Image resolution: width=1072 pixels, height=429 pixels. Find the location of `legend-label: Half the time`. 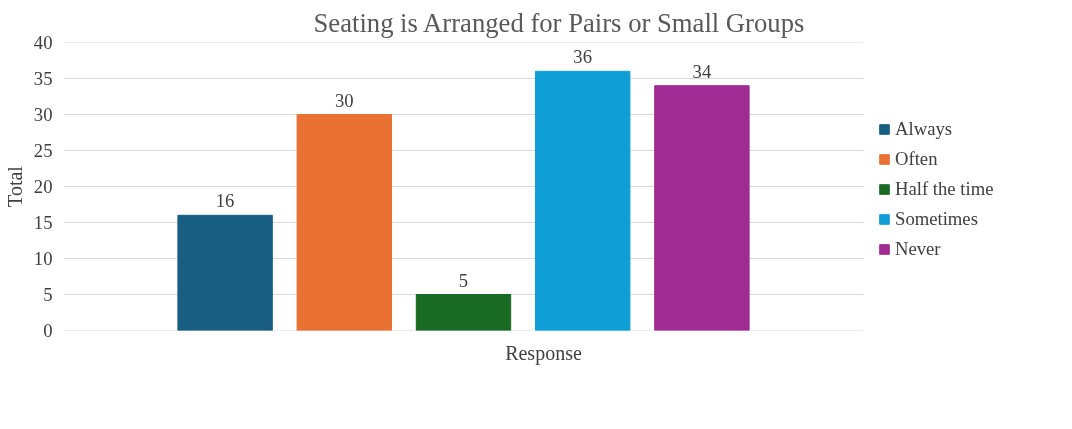

legend-label: Half the time is located at coordinates (944, 189).